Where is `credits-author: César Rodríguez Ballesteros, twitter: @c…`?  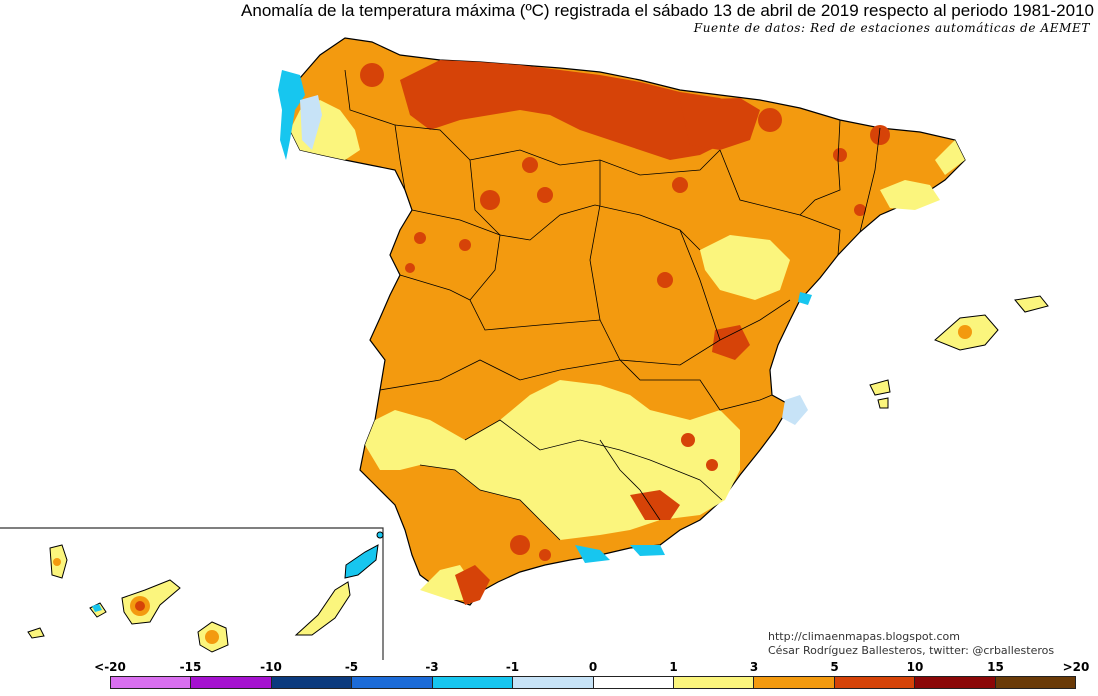
credits-author: César Rodríguez Ballesteros, twitter: @c… is located at coordinates (911, 650).